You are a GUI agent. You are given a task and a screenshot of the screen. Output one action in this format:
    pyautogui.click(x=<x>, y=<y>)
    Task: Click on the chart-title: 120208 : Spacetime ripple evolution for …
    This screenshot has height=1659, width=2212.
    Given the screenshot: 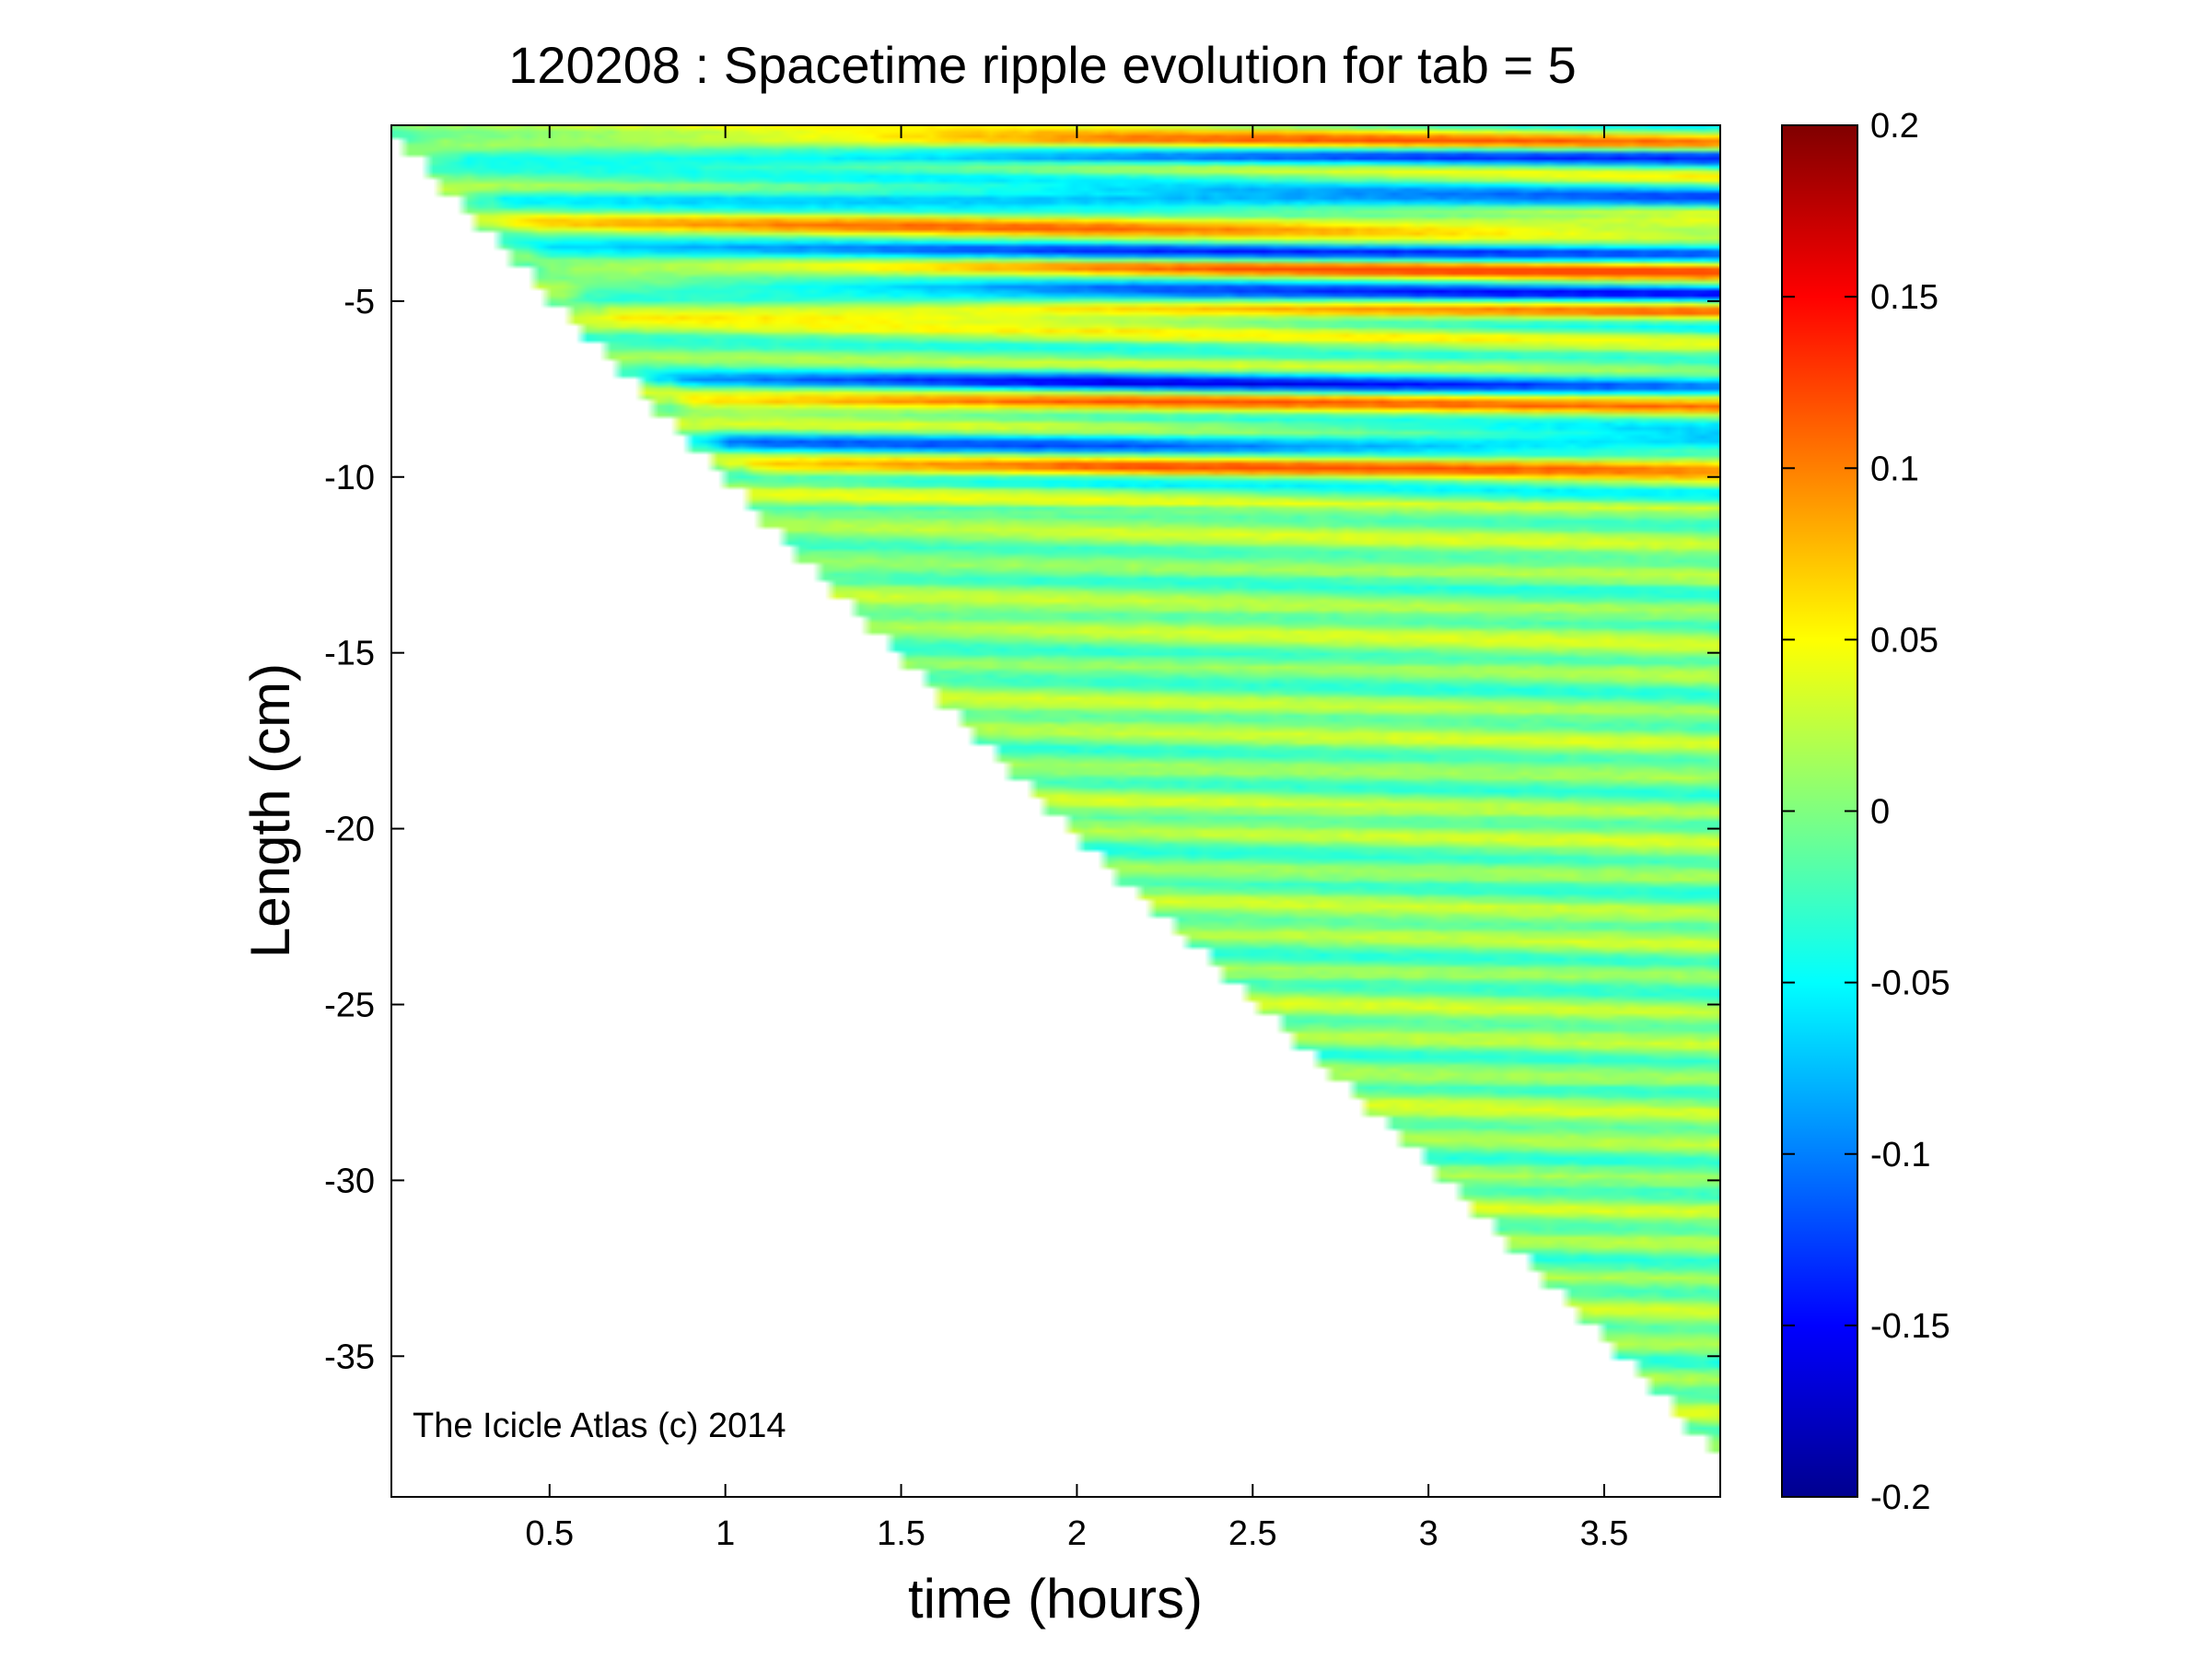 What is the action you would take?
    pyautogui.click(x=1043, y=65)
    